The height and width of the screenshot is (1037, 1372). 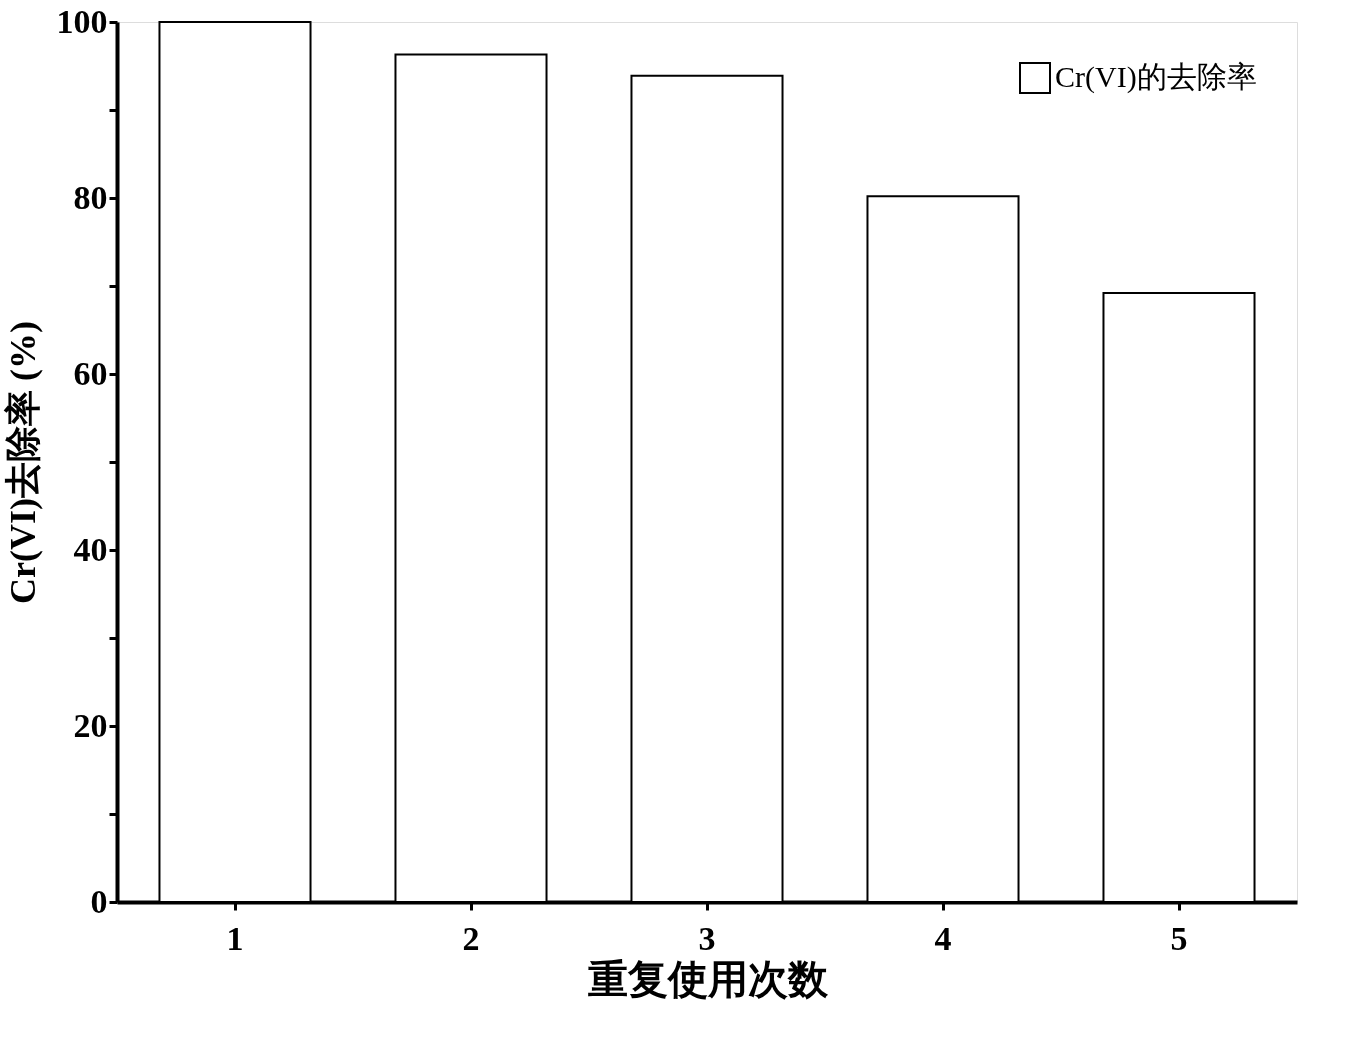 What do you see at coordinates (471, 938) in the screenshot?
I see `x-tick-label: 2` at bounding box center [471, 938].